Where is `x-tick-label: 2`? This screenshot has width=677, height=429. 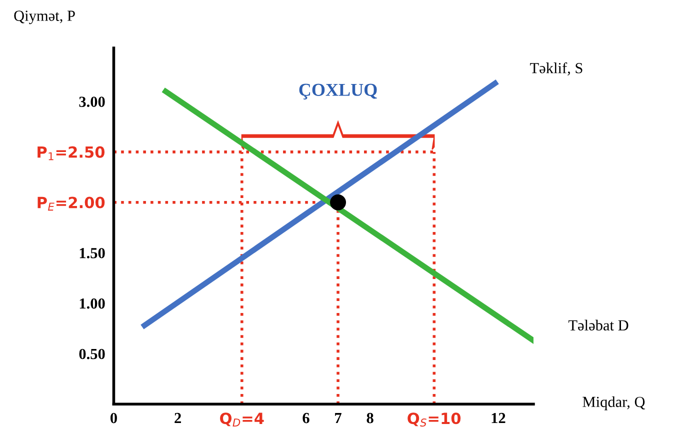
x-tick-label: 2 is located at coordinates (177, 418).